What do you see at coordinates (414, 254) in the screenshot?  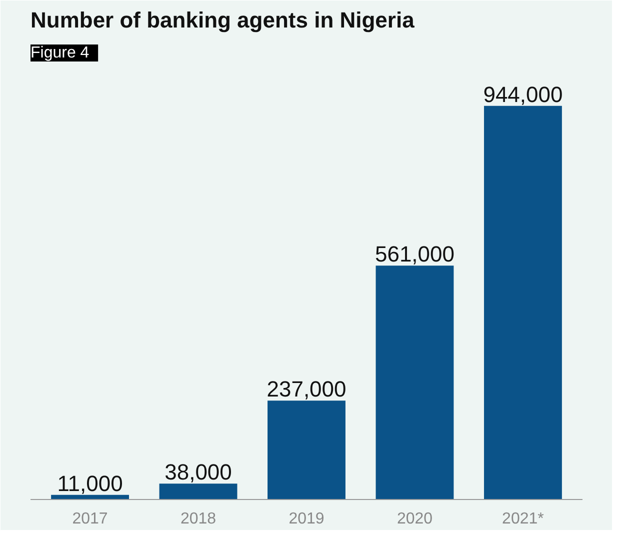 I see `data-label: 561,000` at bounding box center [414, 254].